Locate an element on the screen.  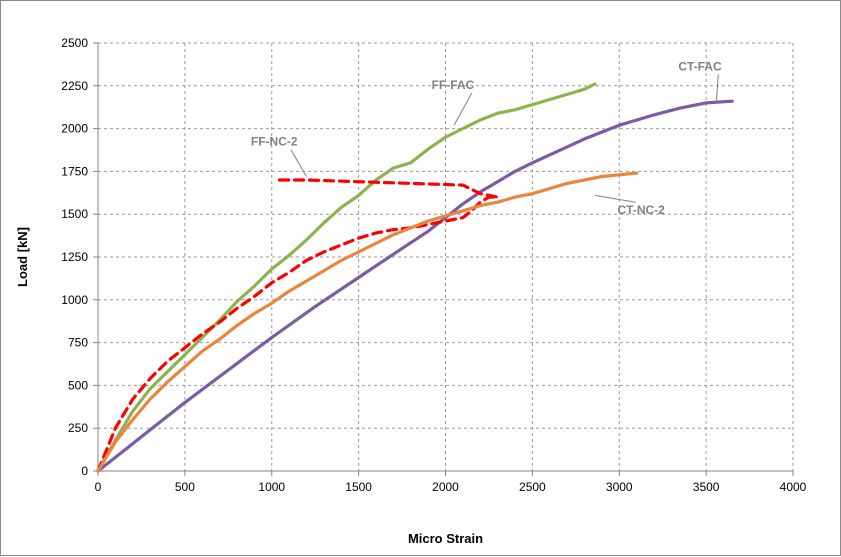
annotation-label: FF-NC-2 is located at coordinates (274, 142).